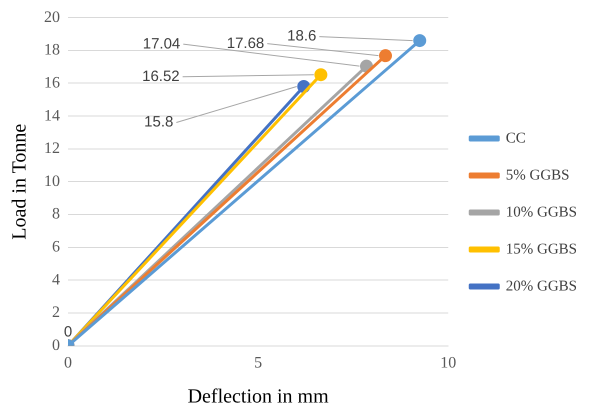  What do you see at coordinates (52, 83) in the screenshot?
I see `y-tick-label: 16` at bounding box center [52, 83].